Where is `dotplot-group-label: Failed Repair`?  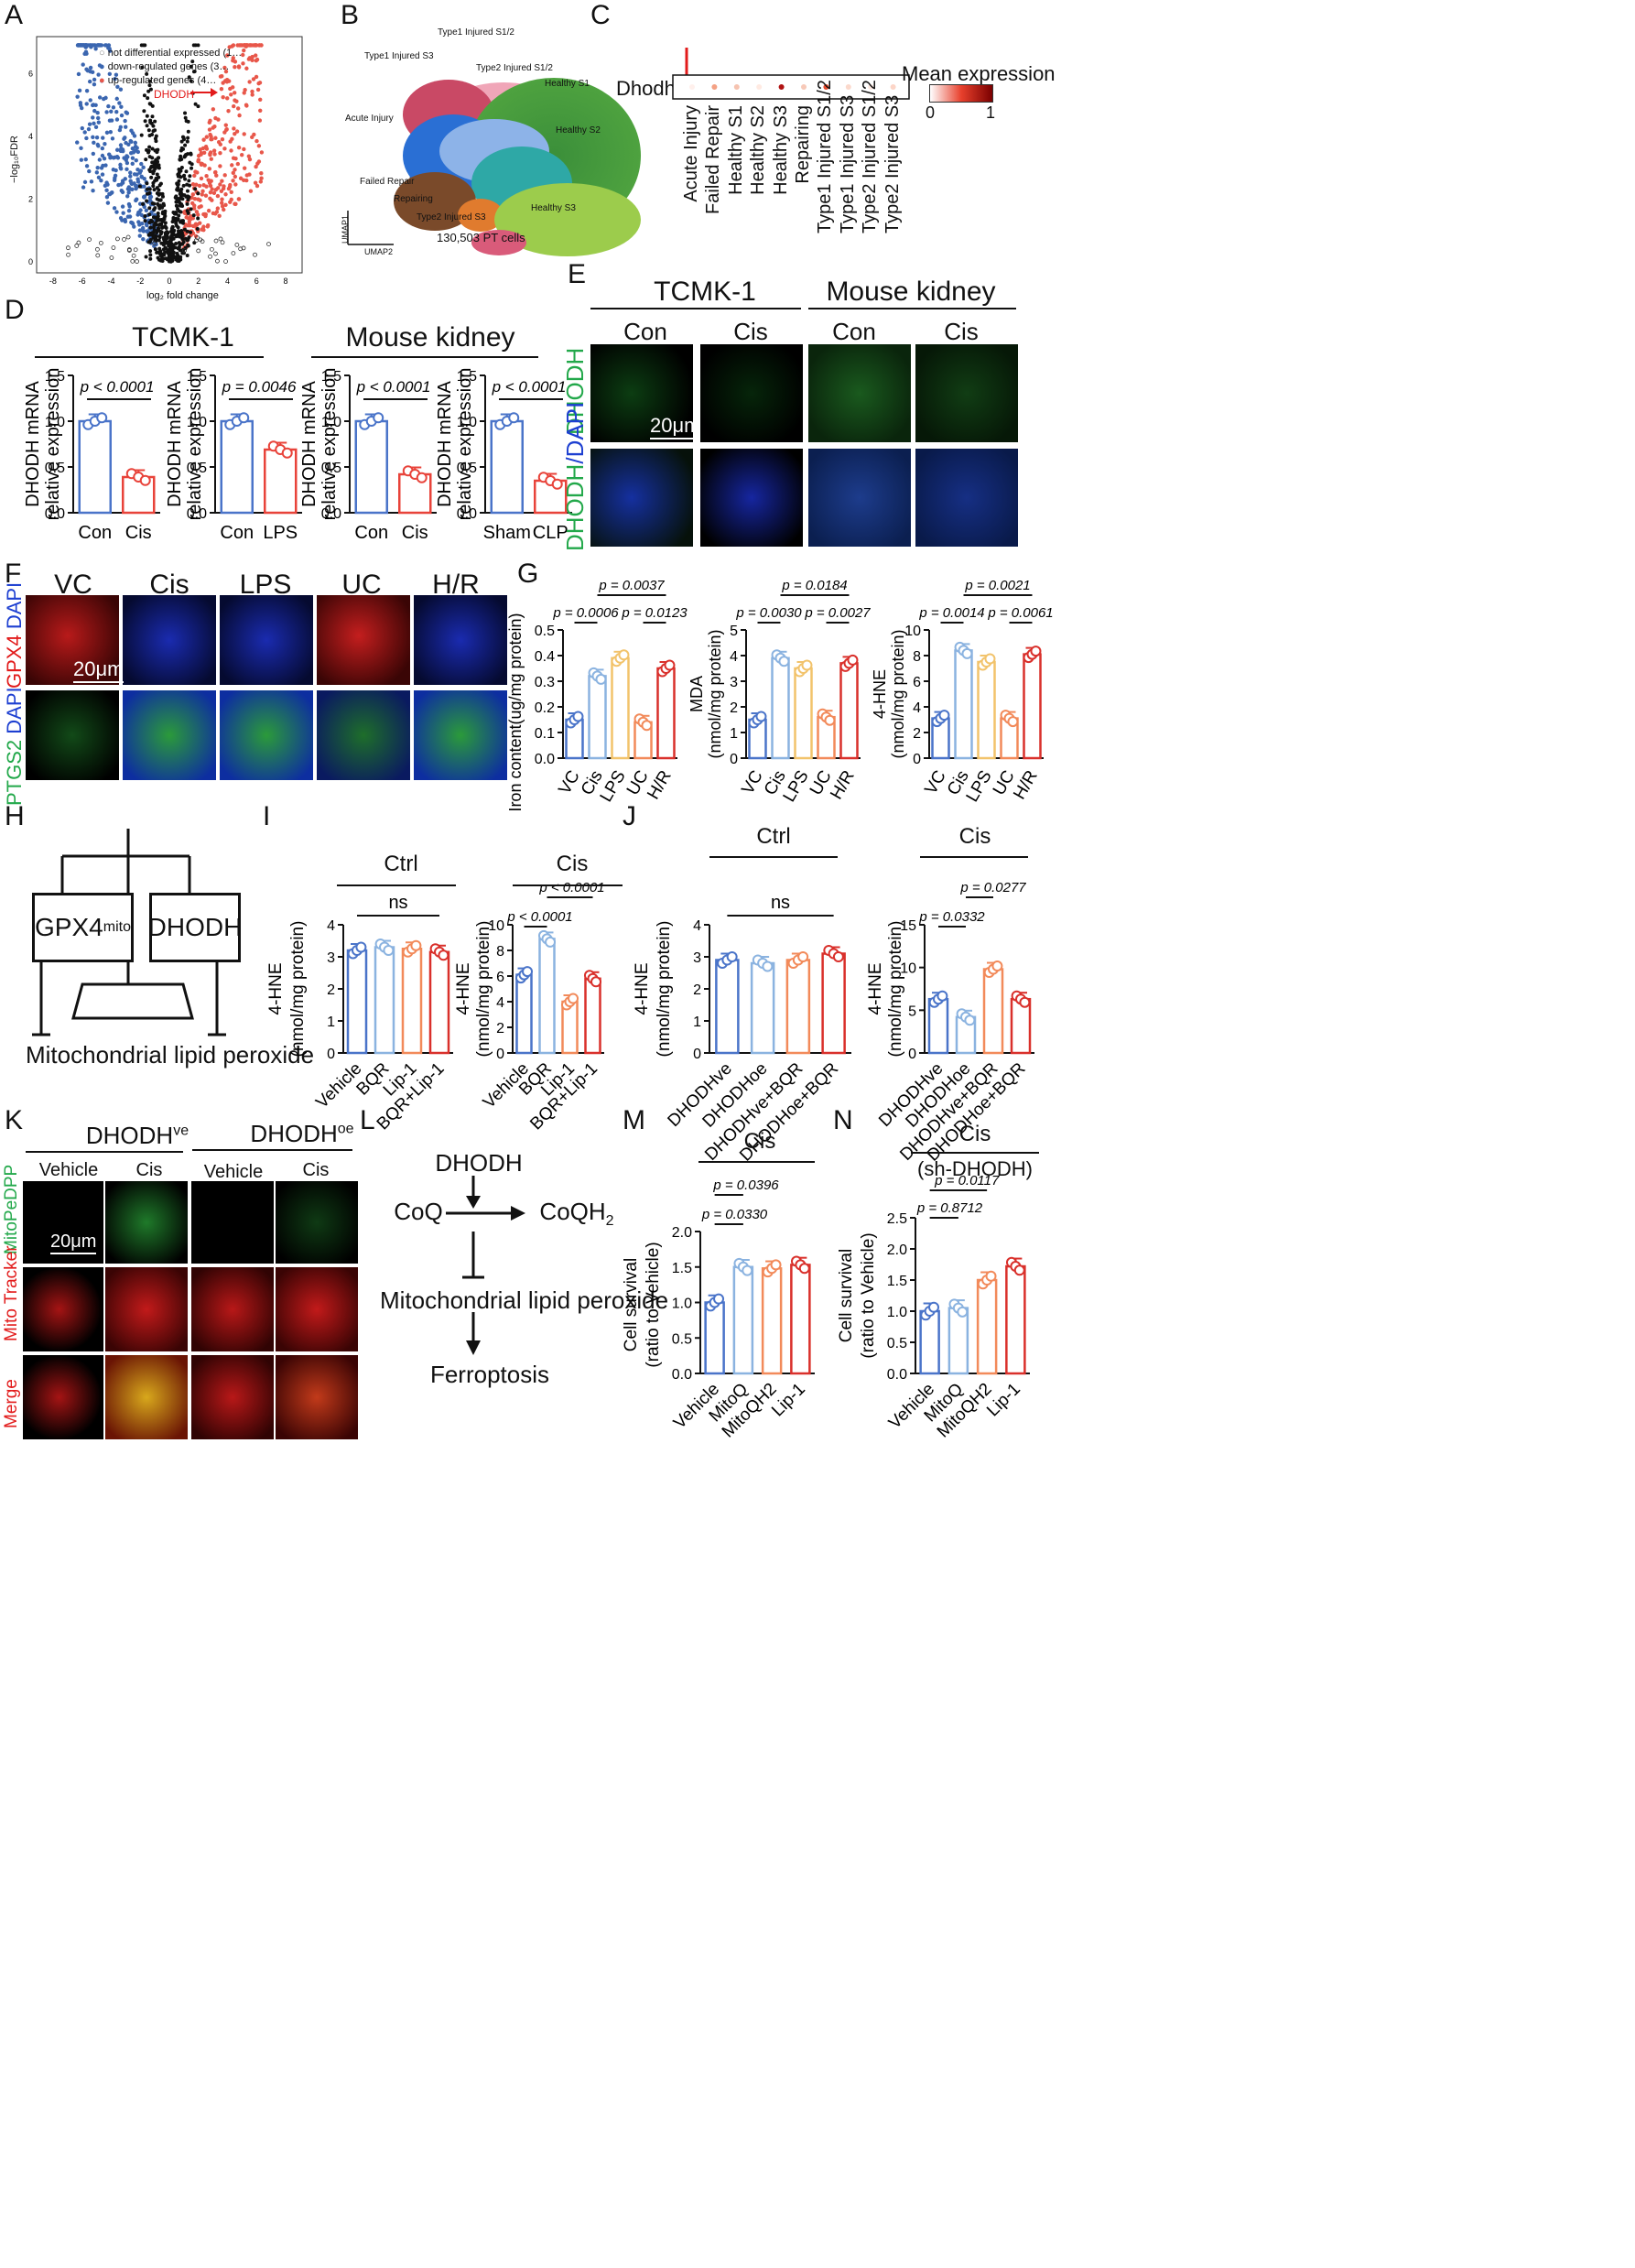
dotplot-group-label: Failed Repair is located at coordinates (713, 159).